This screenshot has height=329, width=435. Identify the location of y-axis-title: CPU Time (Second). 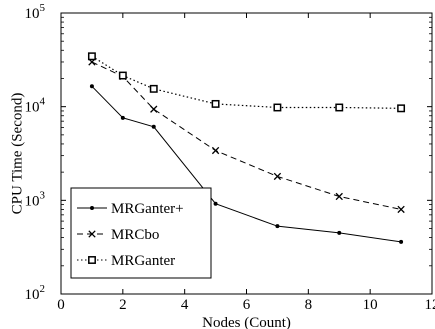
(17, 154).